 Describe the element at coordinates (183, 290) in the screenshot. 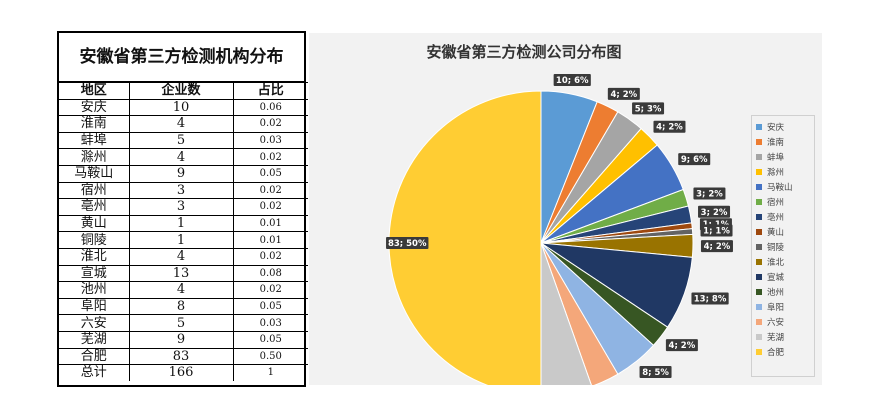

I see `table-row: 池州 4 0.02` at that location.